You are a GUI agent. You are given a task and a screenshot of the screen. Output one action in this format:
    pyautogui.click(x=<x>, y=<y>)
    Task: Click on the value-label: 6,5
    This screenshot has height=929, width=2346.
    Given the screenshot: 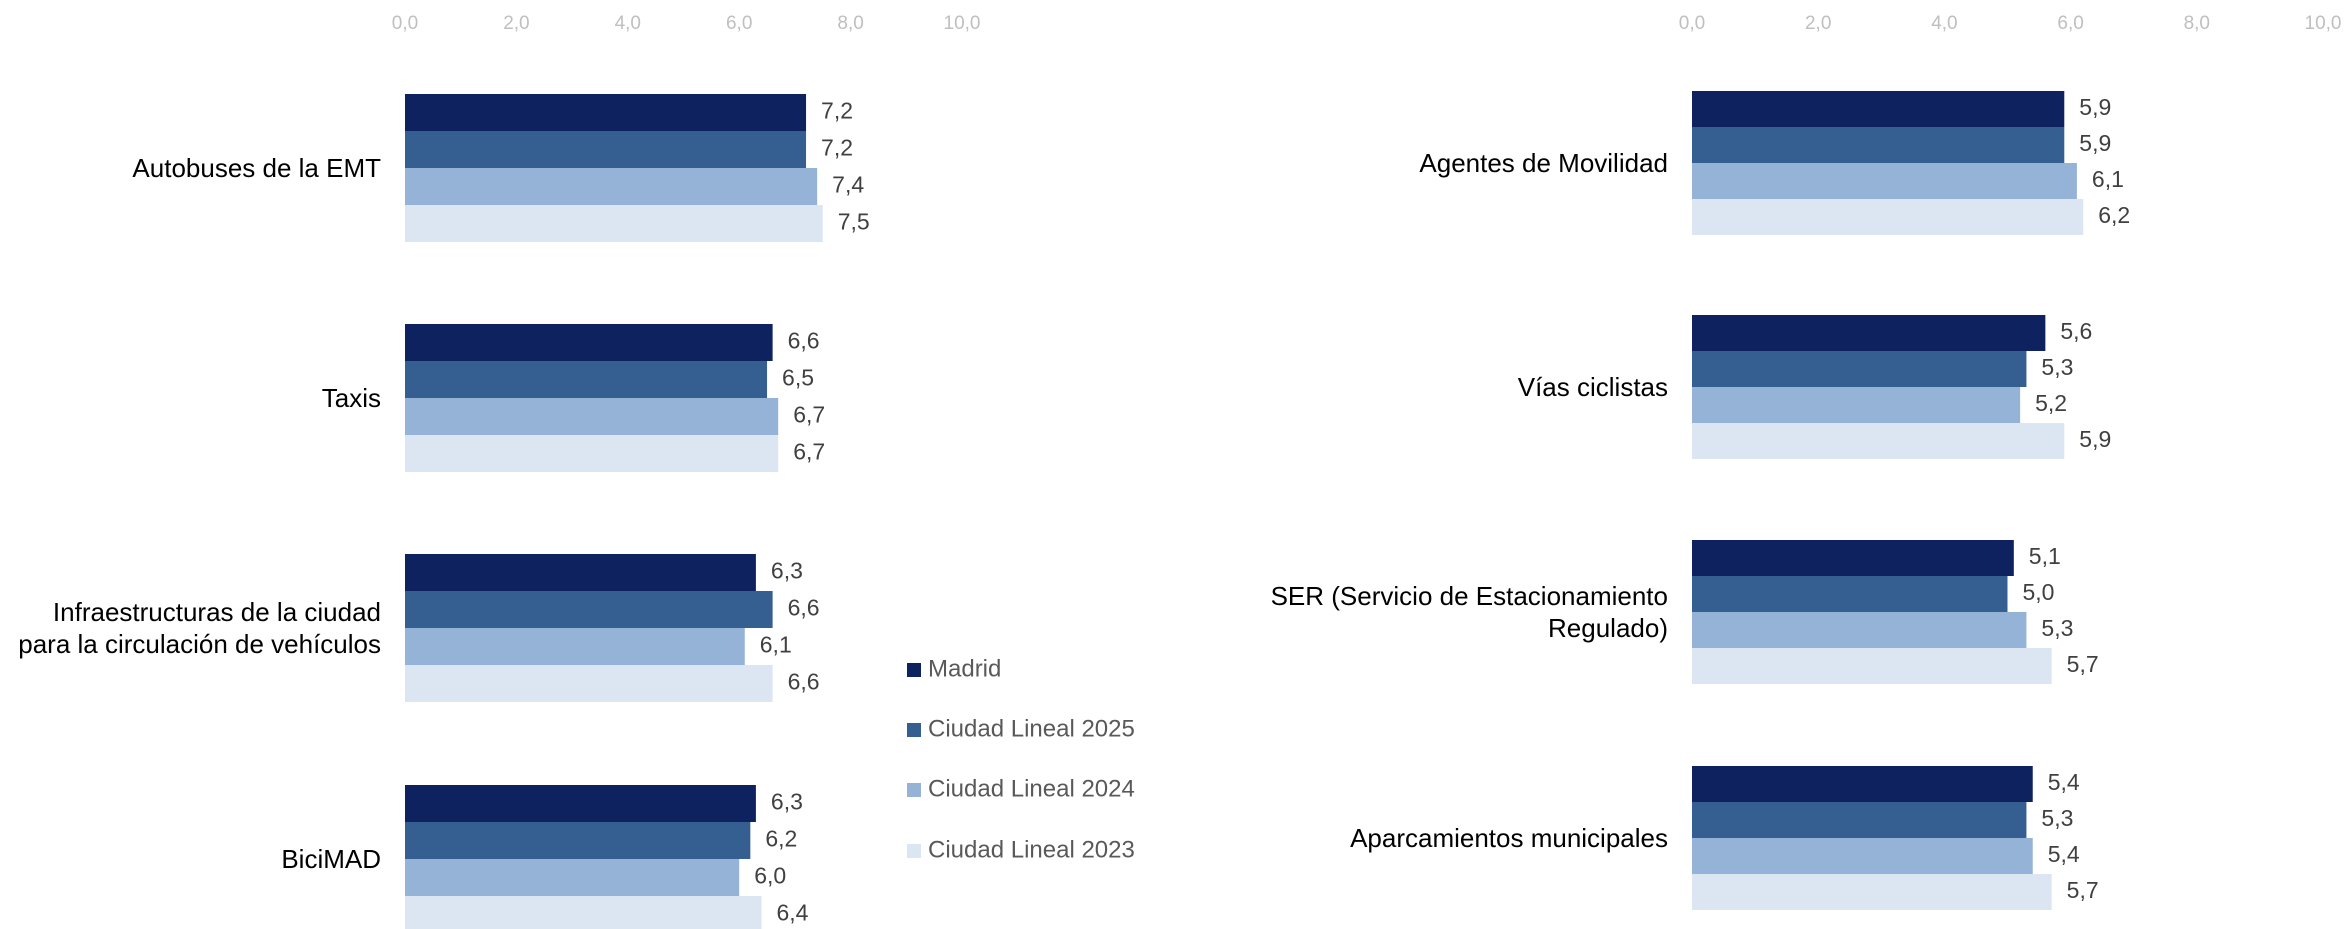 What is the action you would take?
    pyautogui.click(x=798, y=378)
    